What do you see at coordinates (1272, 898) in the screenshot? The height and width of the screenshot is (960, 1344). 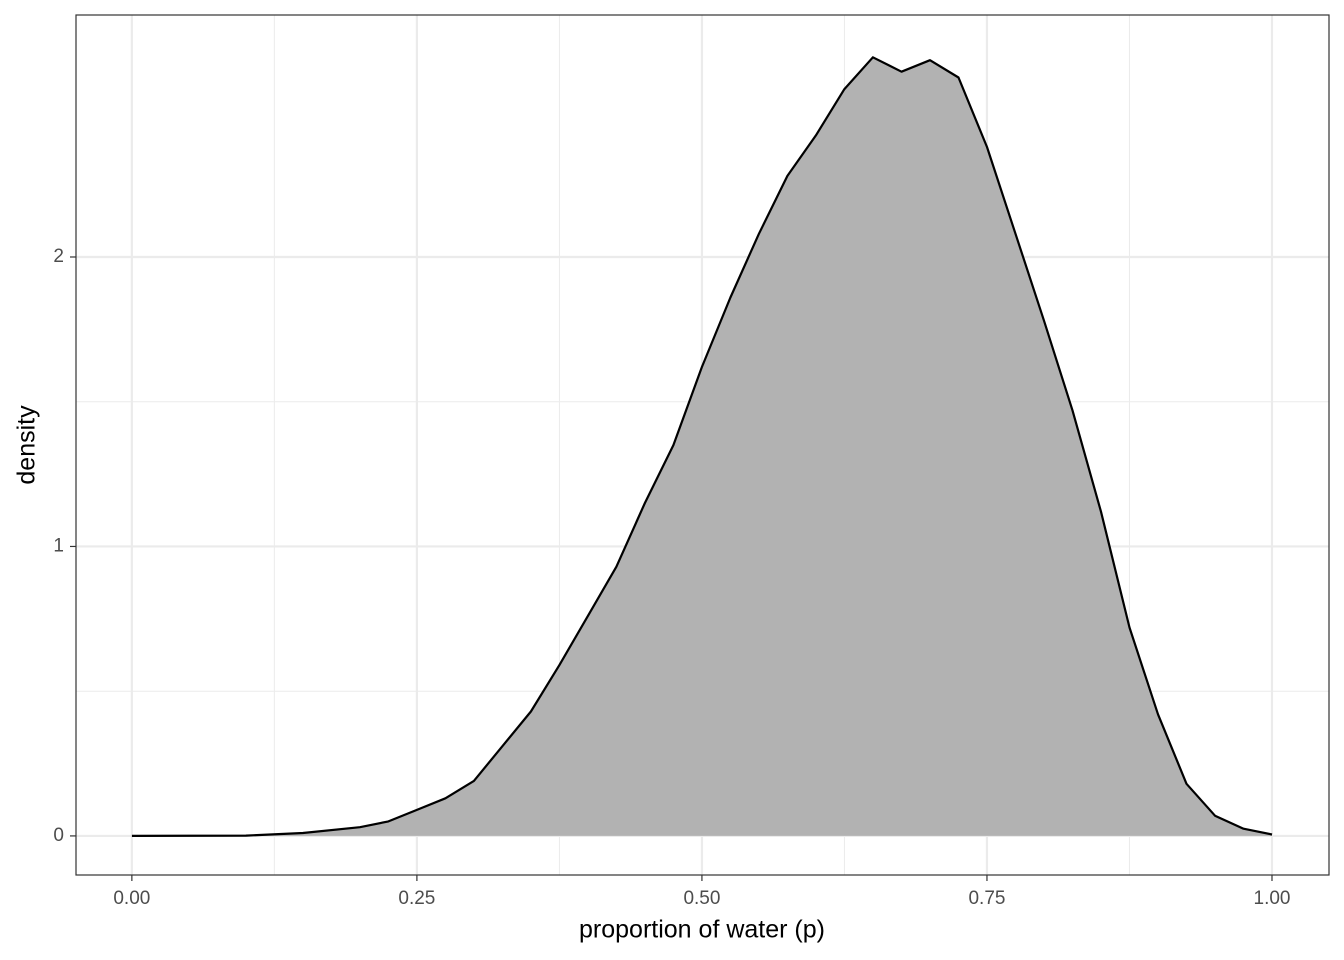 I see `x-tick-label: 1.00` at bounding box center [1272, 898].